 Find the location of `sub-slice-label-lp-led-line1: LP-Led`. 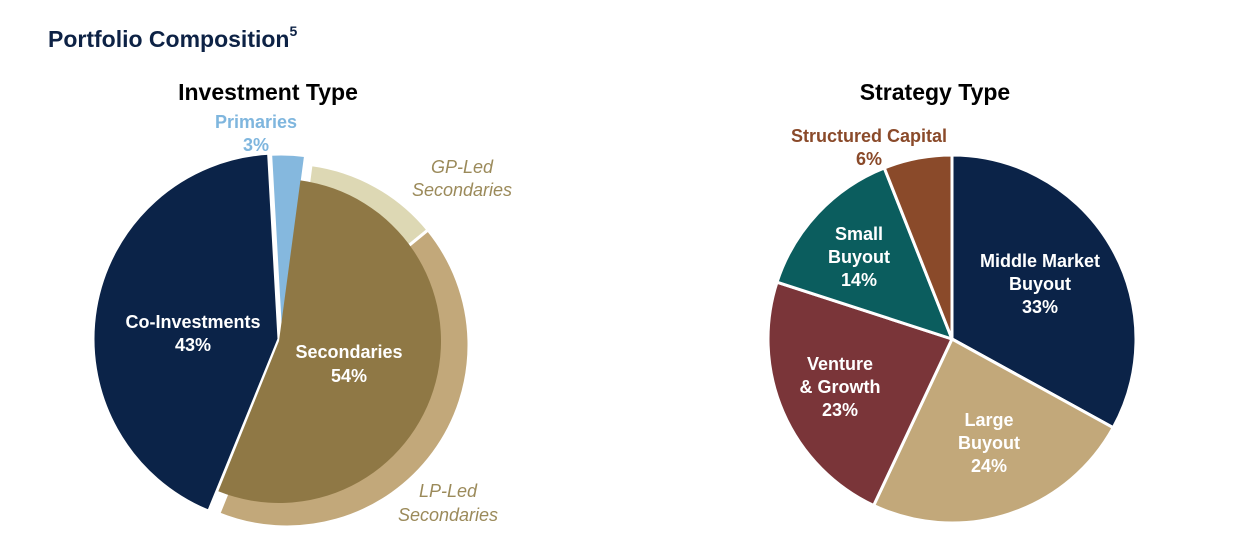

sub-slice-label-lp-led-line1: LP-Led is located at coordinates (448, 491).